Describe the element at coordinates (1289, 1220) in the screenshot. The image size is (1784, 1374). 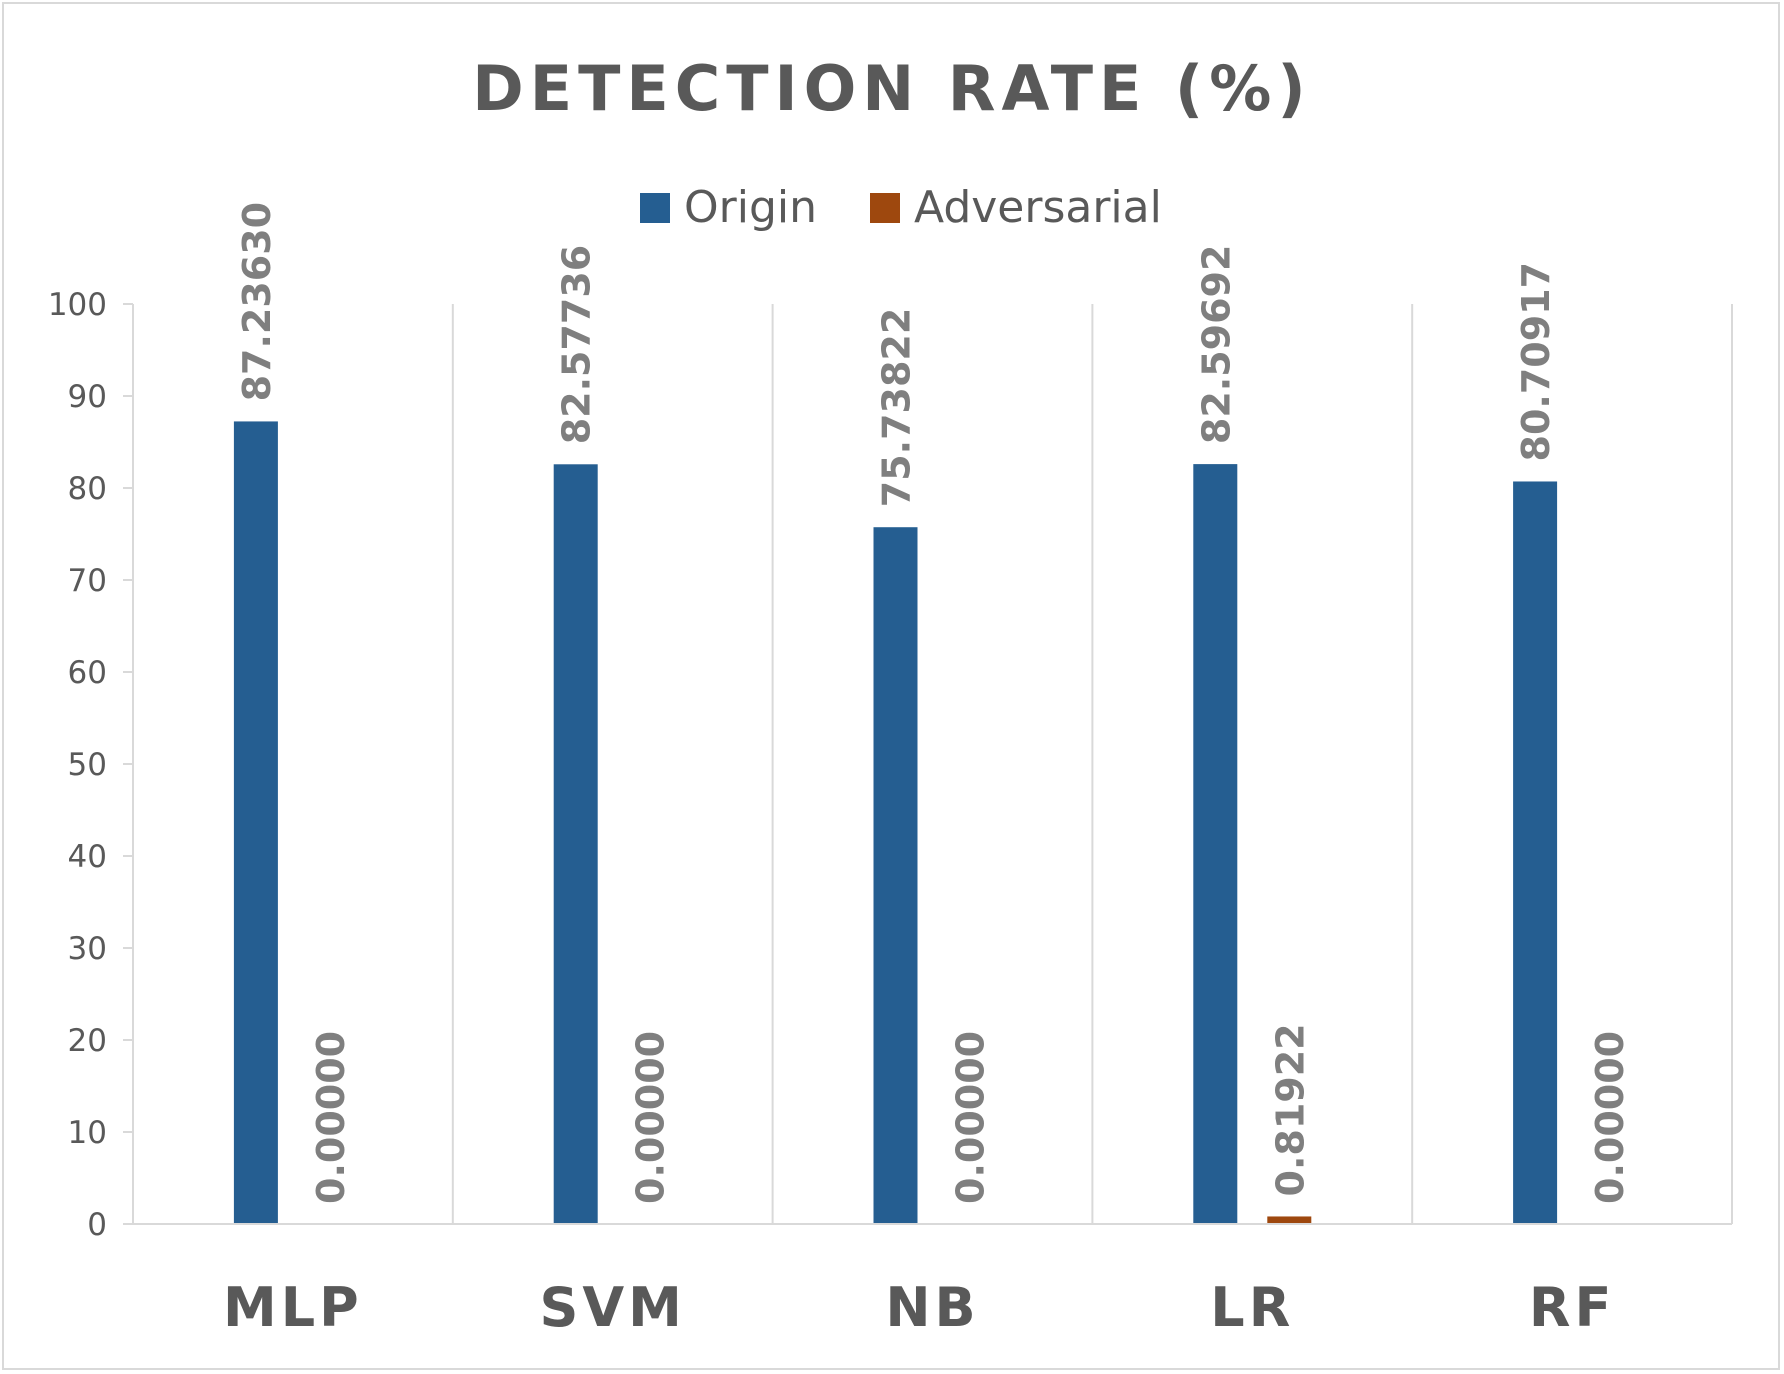
I see `bar-adversarial-lr` at that location.